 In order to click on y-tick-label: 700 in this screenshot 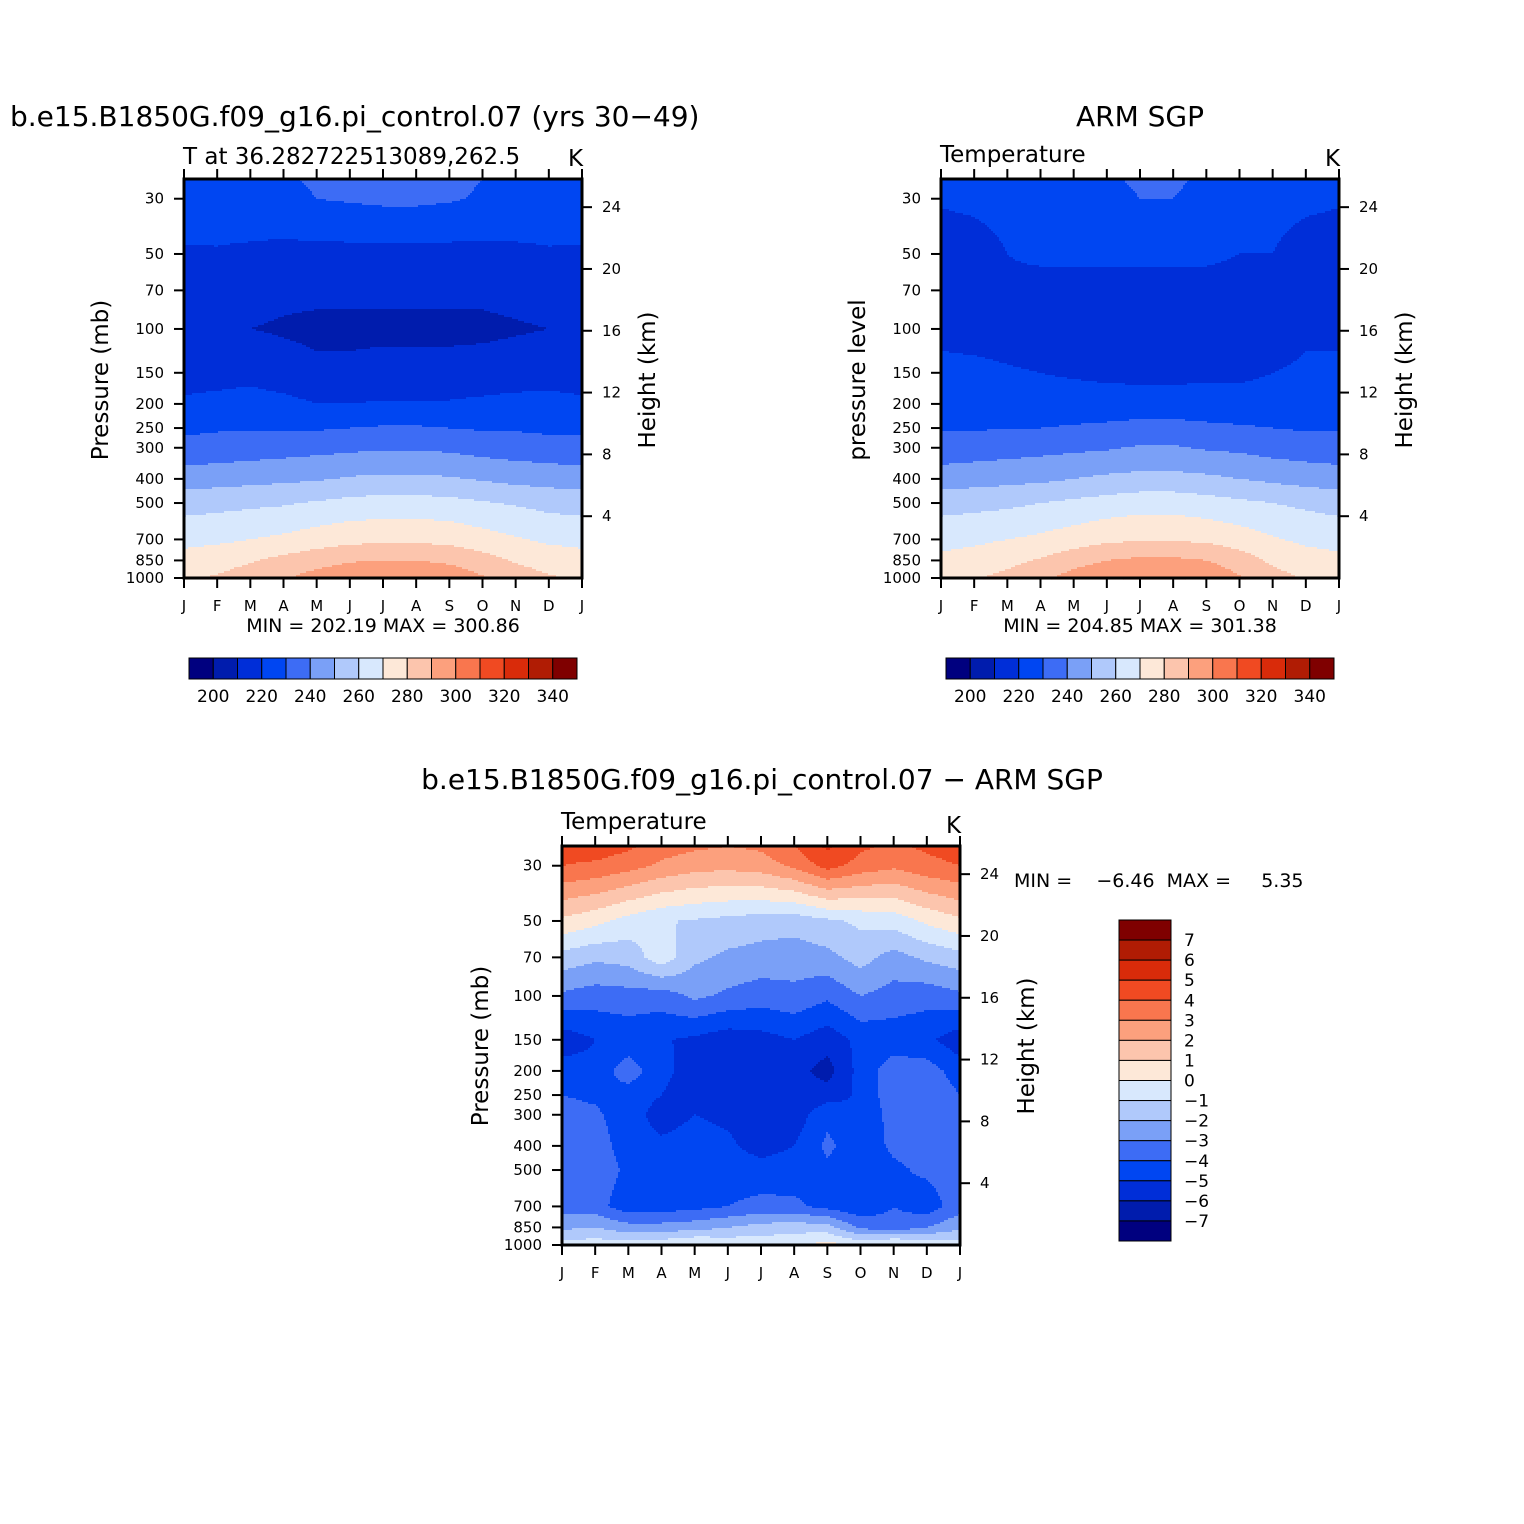, I will do `click(906, 539)`.